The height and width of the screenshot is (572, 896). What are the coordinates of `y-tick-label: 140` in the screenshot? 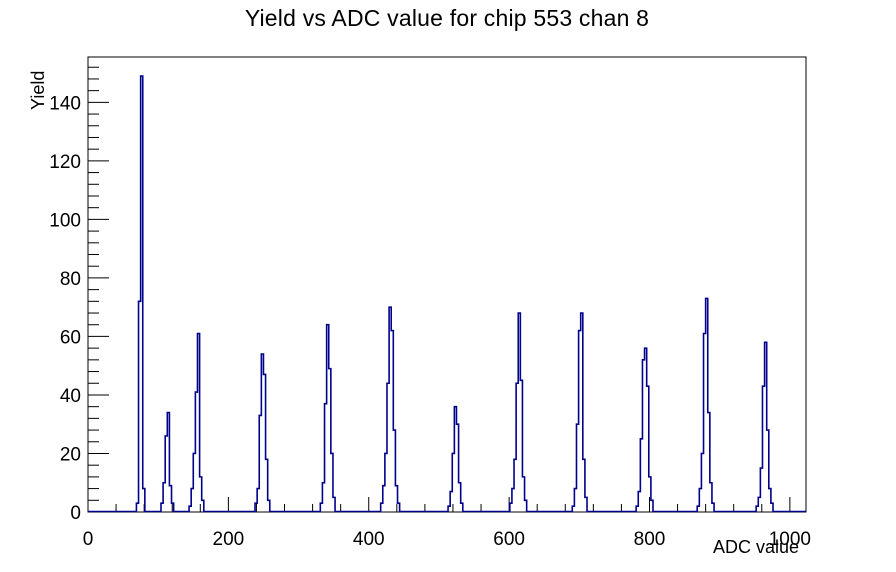 It's located at (65, 103).